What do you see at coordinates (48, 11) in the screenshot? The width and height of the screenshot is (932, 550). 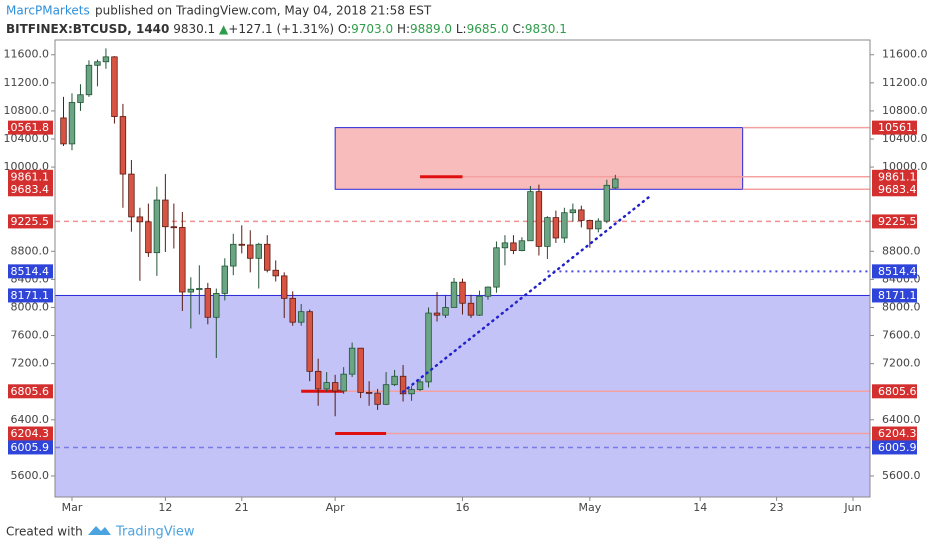 I see `author: MarcPMarkets` at bounding box center [48, 11].